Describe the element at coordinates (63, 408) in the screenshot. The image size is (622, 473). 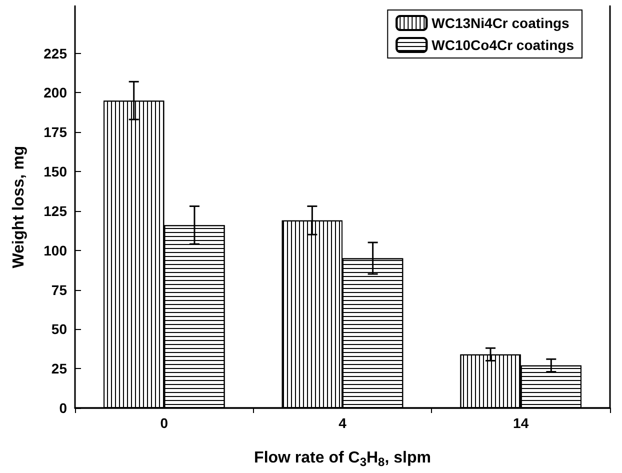
I see `y-tick-label: 0` at that location.